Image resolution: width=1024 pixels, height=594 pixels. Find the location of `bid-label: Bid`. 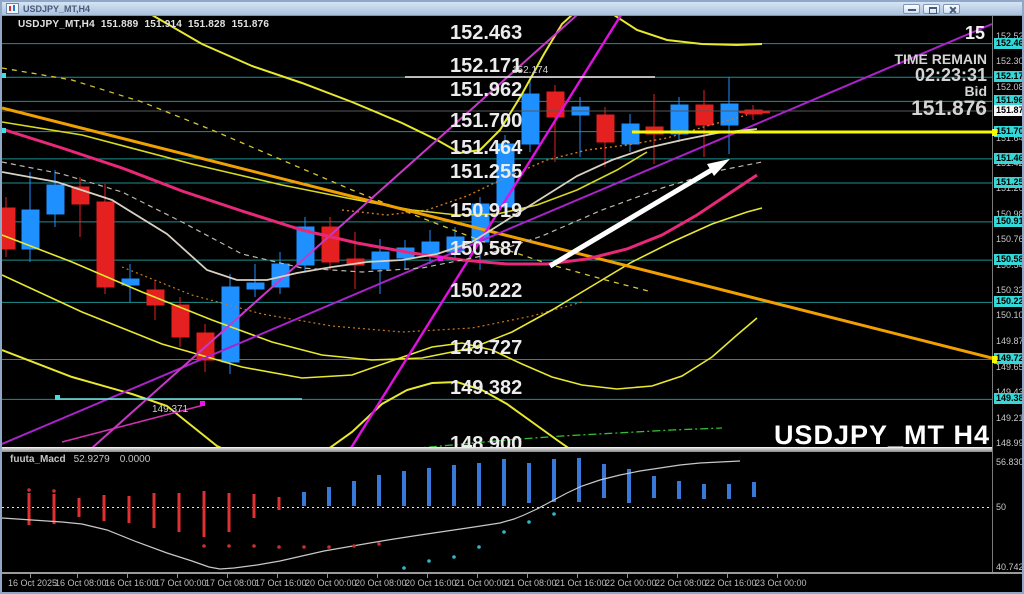

bid-label: Bid is located at coordinates (975, 91).